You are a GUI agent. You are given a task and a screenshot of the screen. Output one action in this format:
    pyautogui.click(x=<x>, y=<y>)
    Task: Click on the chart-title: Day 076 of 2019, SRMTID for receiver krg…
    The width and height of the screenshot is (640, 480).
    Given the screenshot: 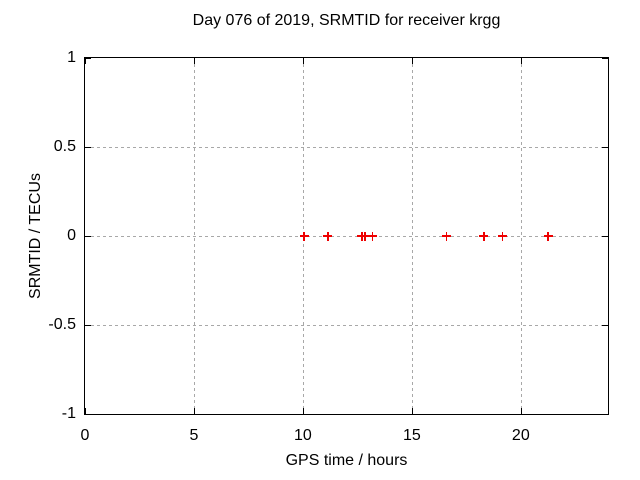 What is the action you would take?
    pyautogui.click(x=346, y=20)
    